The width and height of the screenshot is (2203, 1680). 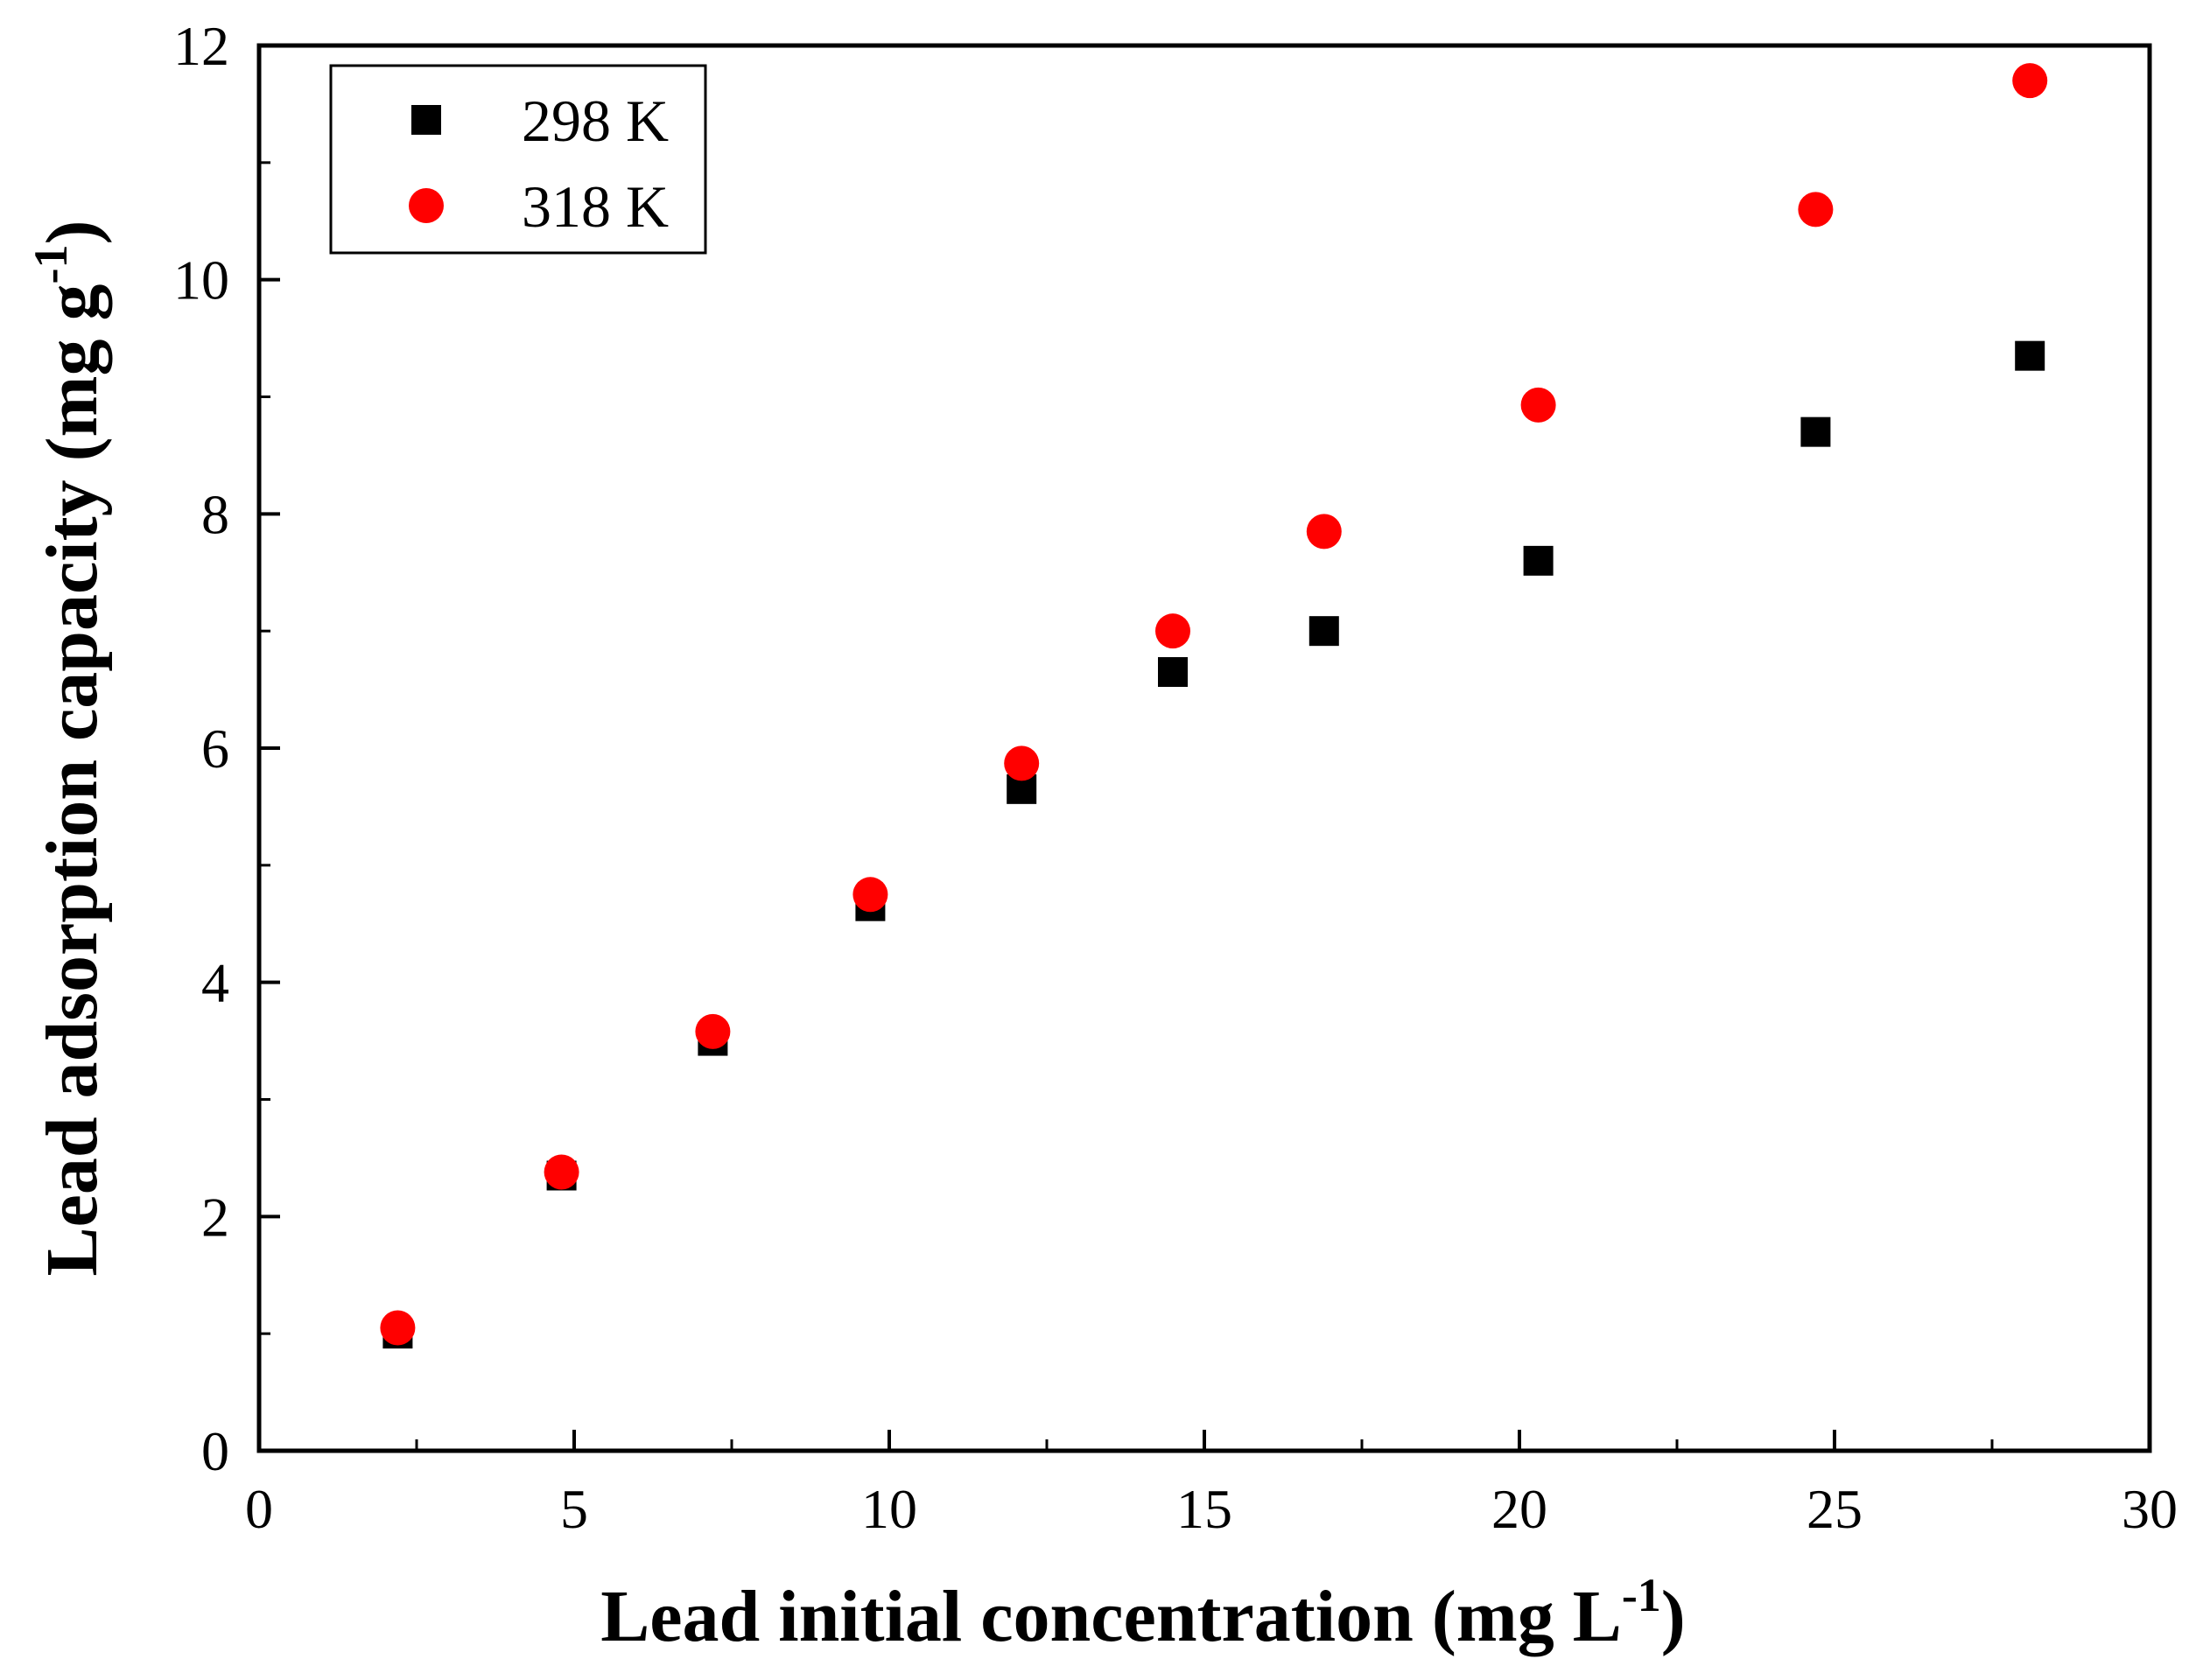 What do you see at coordinates (1204, 1509) in the screenshot?
I see `x-tick-label: 15` at bounding box center [1204, 1509].